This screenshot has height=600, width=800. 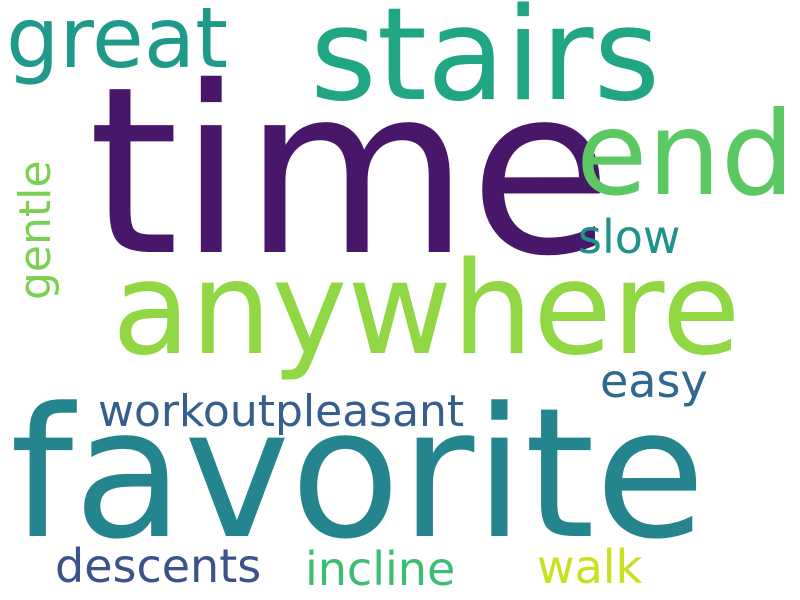 What do you see at coordinates (590, 567) in the screenshot?
I see `word-walk: walk` at bounding box center [590, 567].